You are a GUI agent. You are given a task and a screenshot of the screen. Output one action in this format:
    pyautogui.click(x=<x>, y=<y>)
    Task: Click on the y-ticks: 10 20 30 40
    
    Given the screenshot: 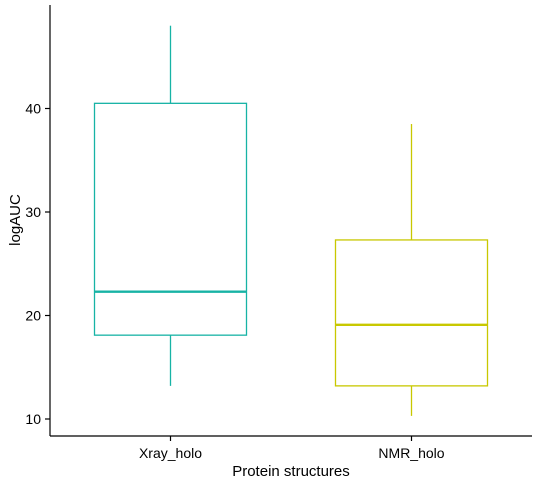 What is the action you would take?
    pyautogui.click(x=37, y=264)
    